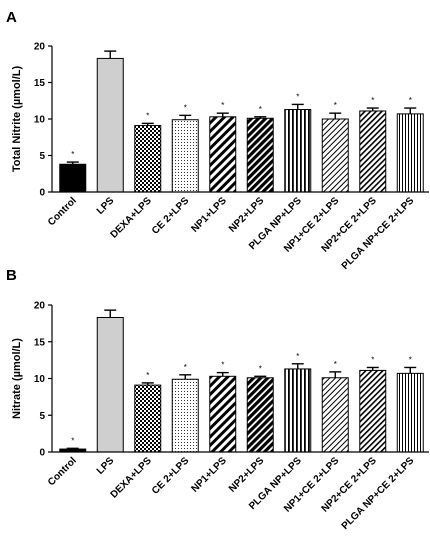 This screenshot has height=550, width=430. Describe the element at coordinates (17, 378) in the screenshot. I see `y-axis-label: Nitrate (µmol/L)` at that location.